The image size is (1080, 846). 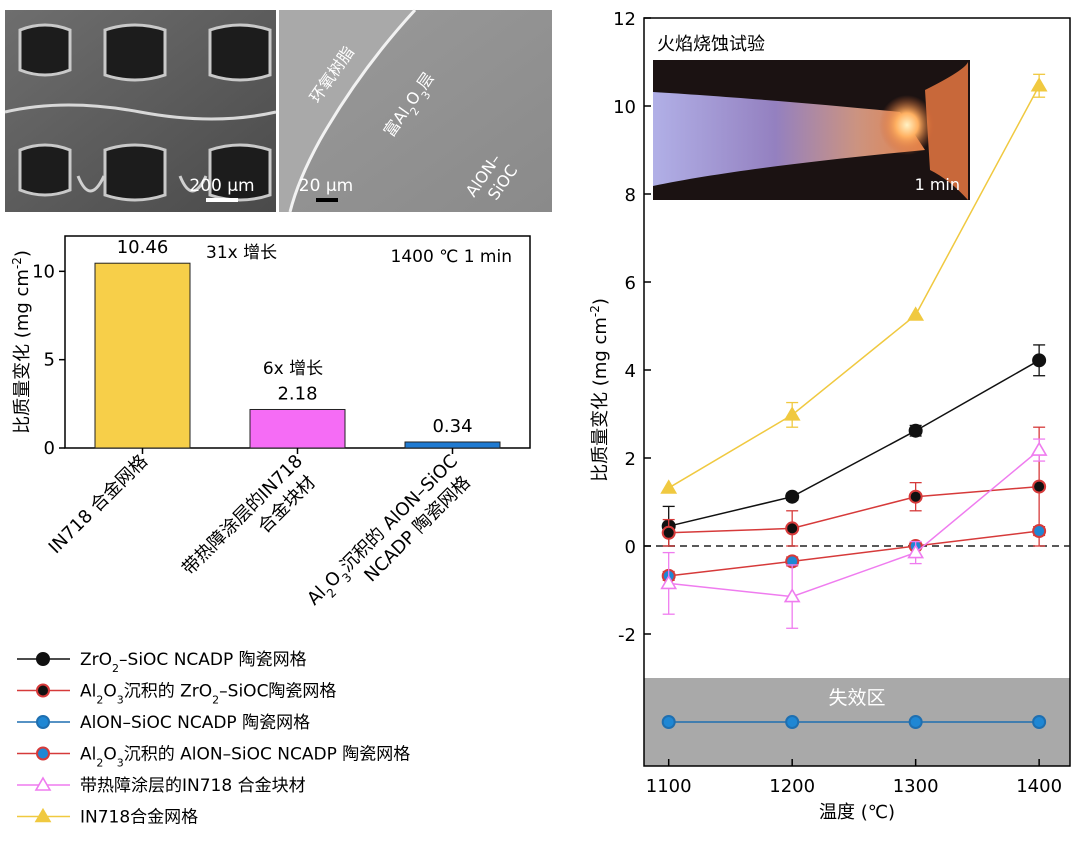 What do you see at coordinates (451, 257) in the screenshot?
I see `bar-condition-label: 1400 ℃ 1 min` at bounding box center [451, 257].